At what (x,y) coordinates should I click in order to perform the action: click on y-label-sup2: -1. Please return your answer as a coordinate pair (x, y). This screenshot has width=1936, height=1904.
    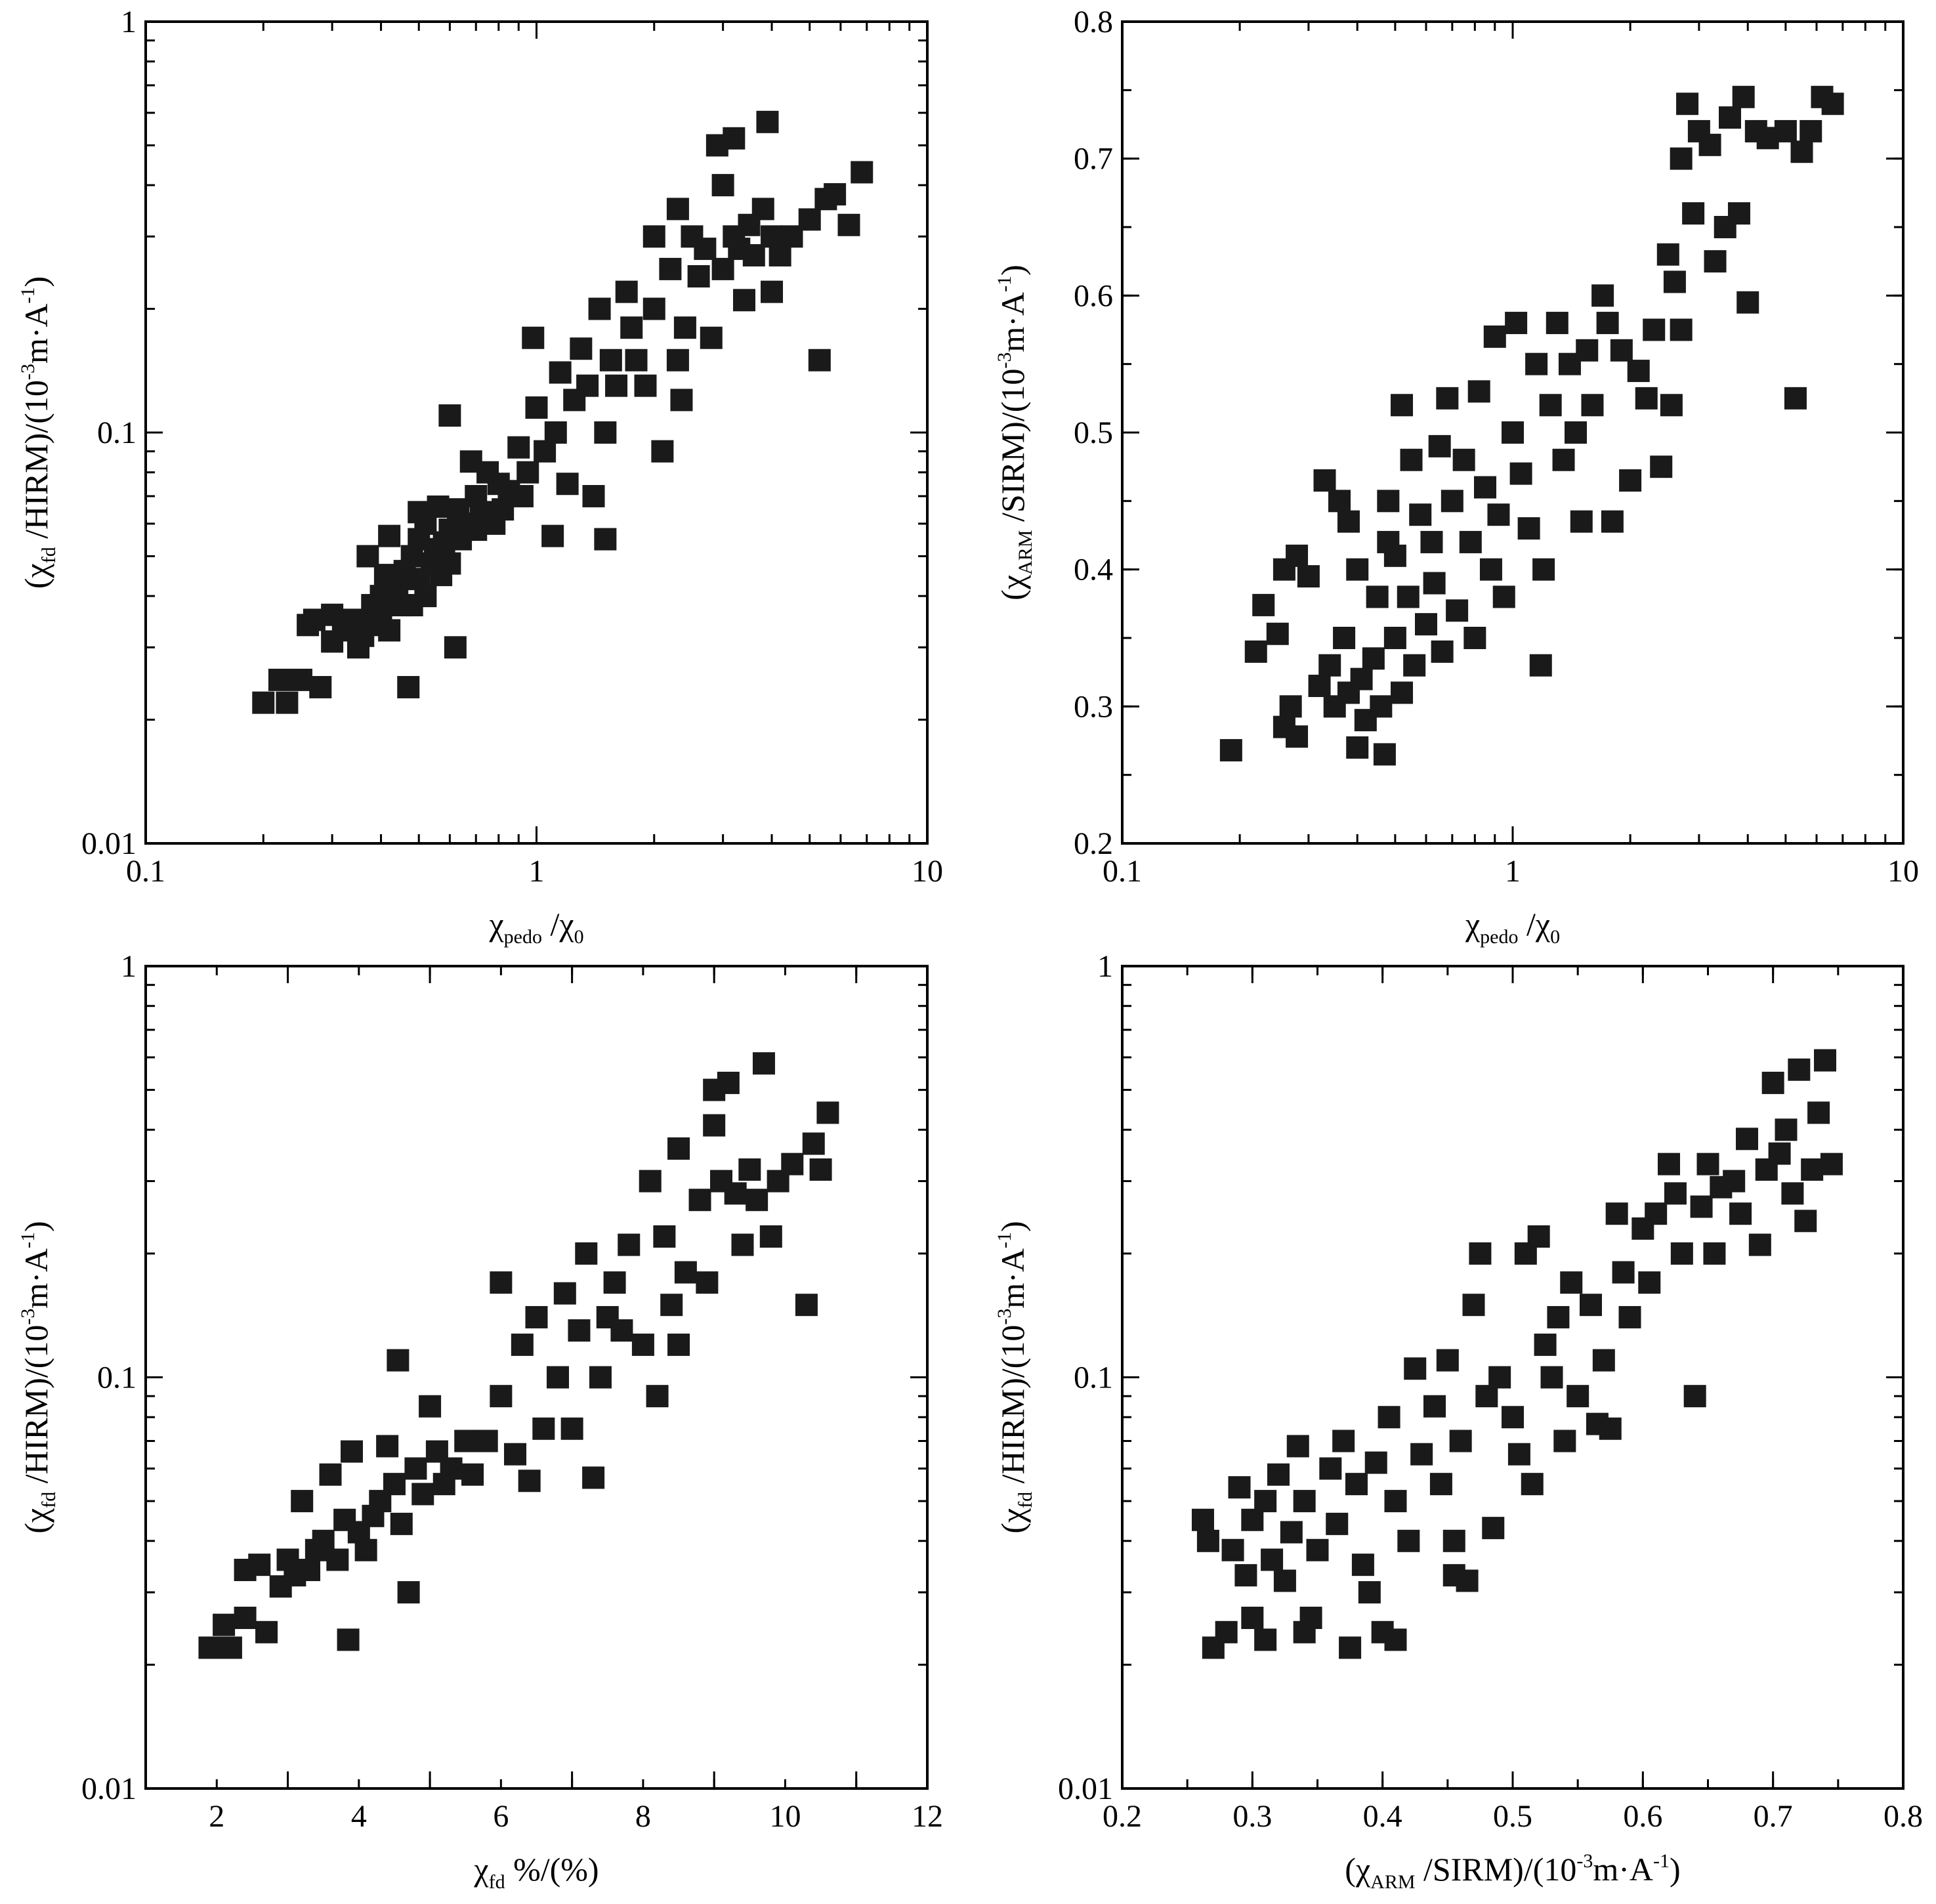
    Looking at the image, I should click on (28, 295).